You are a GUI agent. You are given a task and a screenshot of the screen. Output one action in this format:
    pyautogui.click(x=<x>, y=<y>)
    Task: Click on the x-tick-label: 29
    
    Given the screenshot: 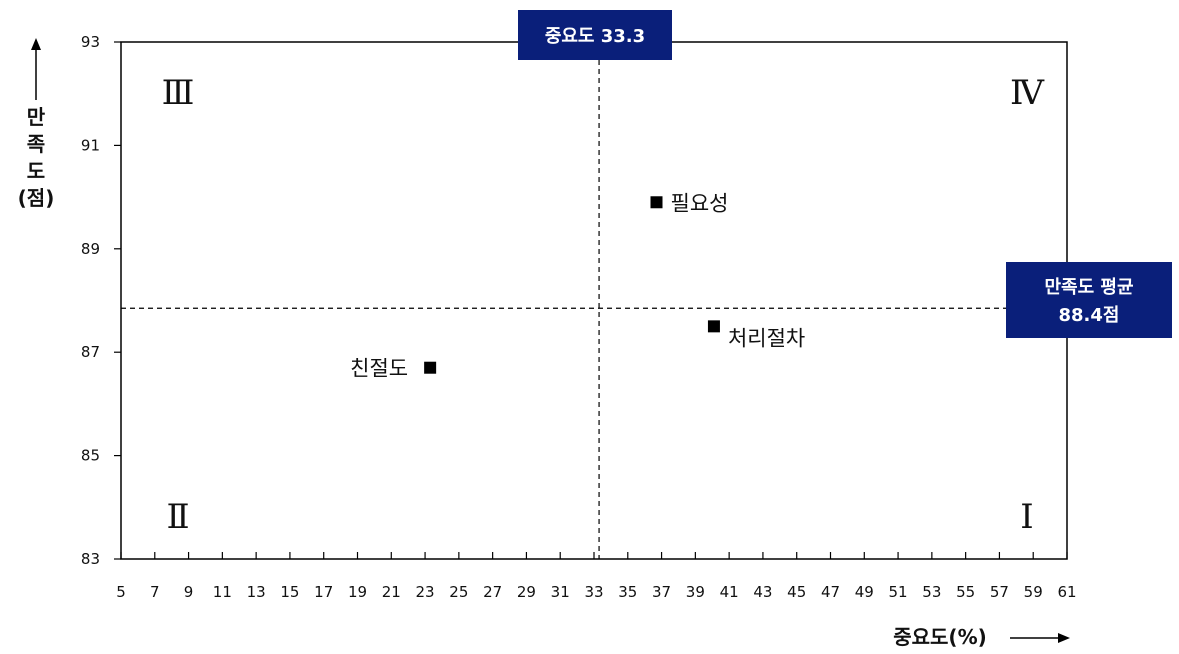 What is the action you would take?
    pyautogui.click(x=526, y=592)
    